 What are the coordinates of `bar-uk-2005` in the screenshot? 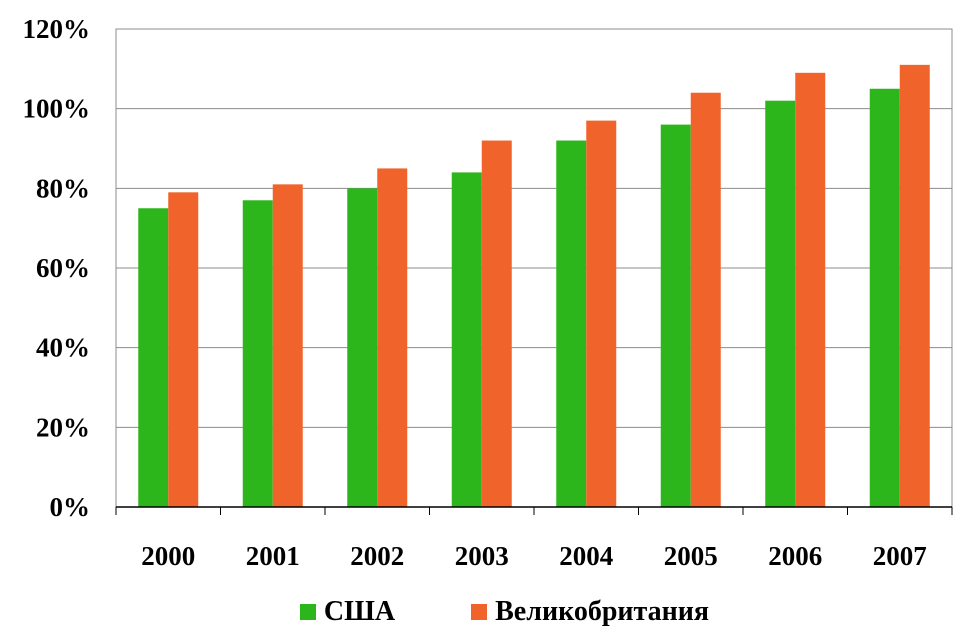 It's located at (705, 299).